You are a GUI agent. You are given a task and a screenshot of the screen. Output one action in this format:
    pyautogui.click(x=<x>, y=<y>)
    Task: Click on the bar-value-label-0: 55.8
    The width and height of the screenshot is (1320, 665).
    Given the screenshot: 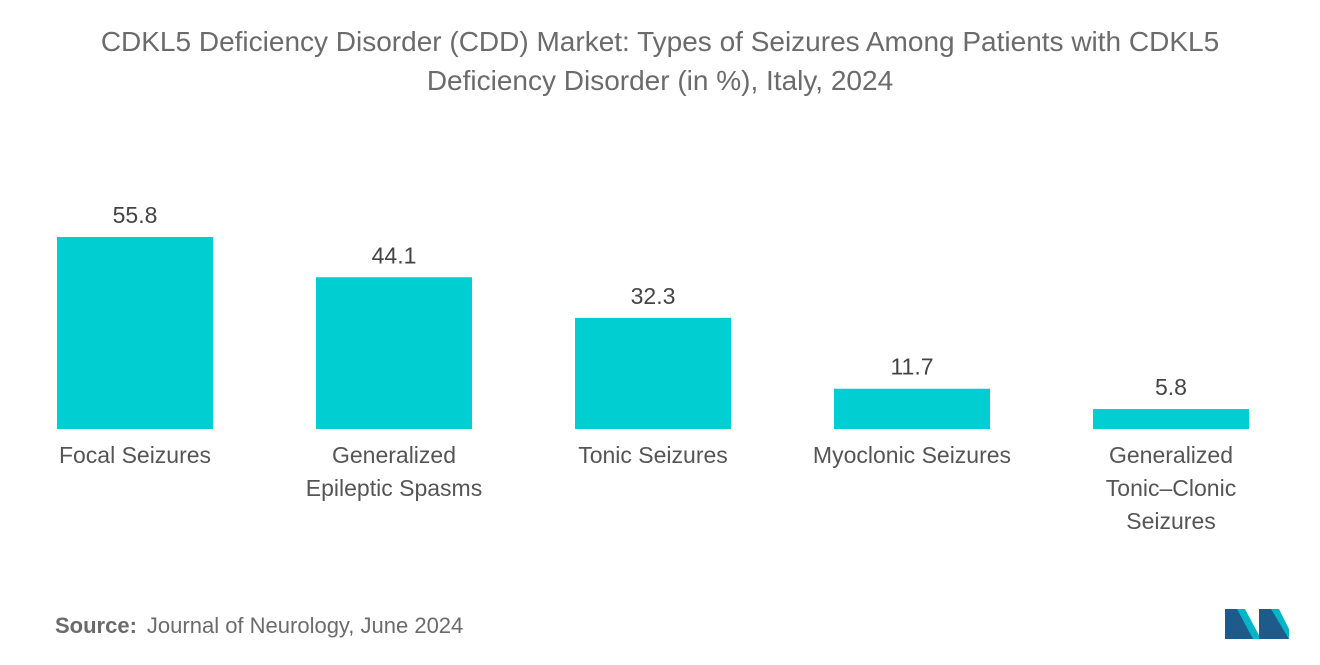 What is the action you would take?
    pyautogui.click(x=135, y=215)
    